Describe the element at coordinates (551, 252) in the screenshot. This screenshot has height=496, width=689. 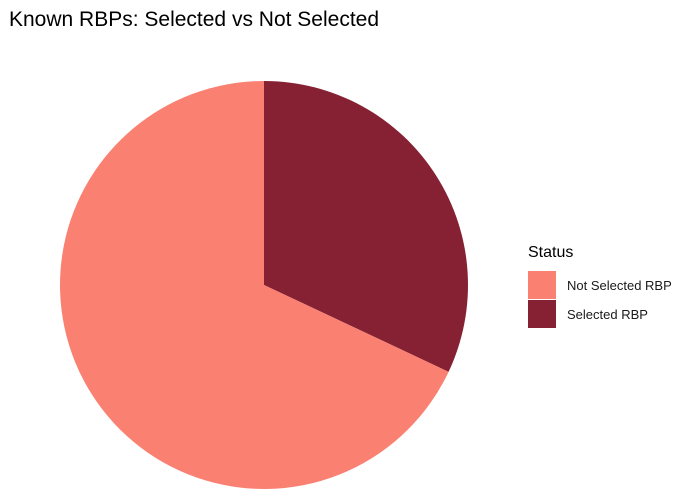
I see `legend-title: Status` at that location.